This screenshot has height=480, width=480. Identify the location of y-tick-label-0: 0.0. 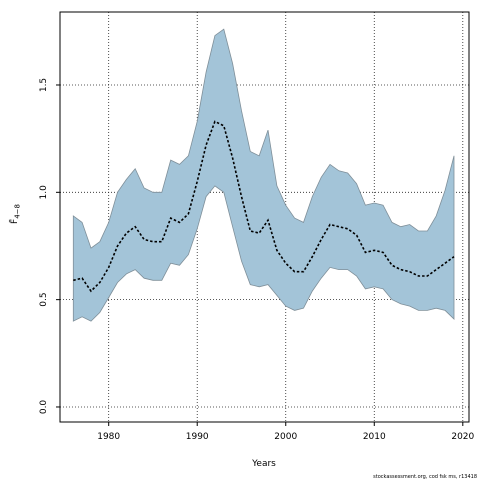
(44, 407).